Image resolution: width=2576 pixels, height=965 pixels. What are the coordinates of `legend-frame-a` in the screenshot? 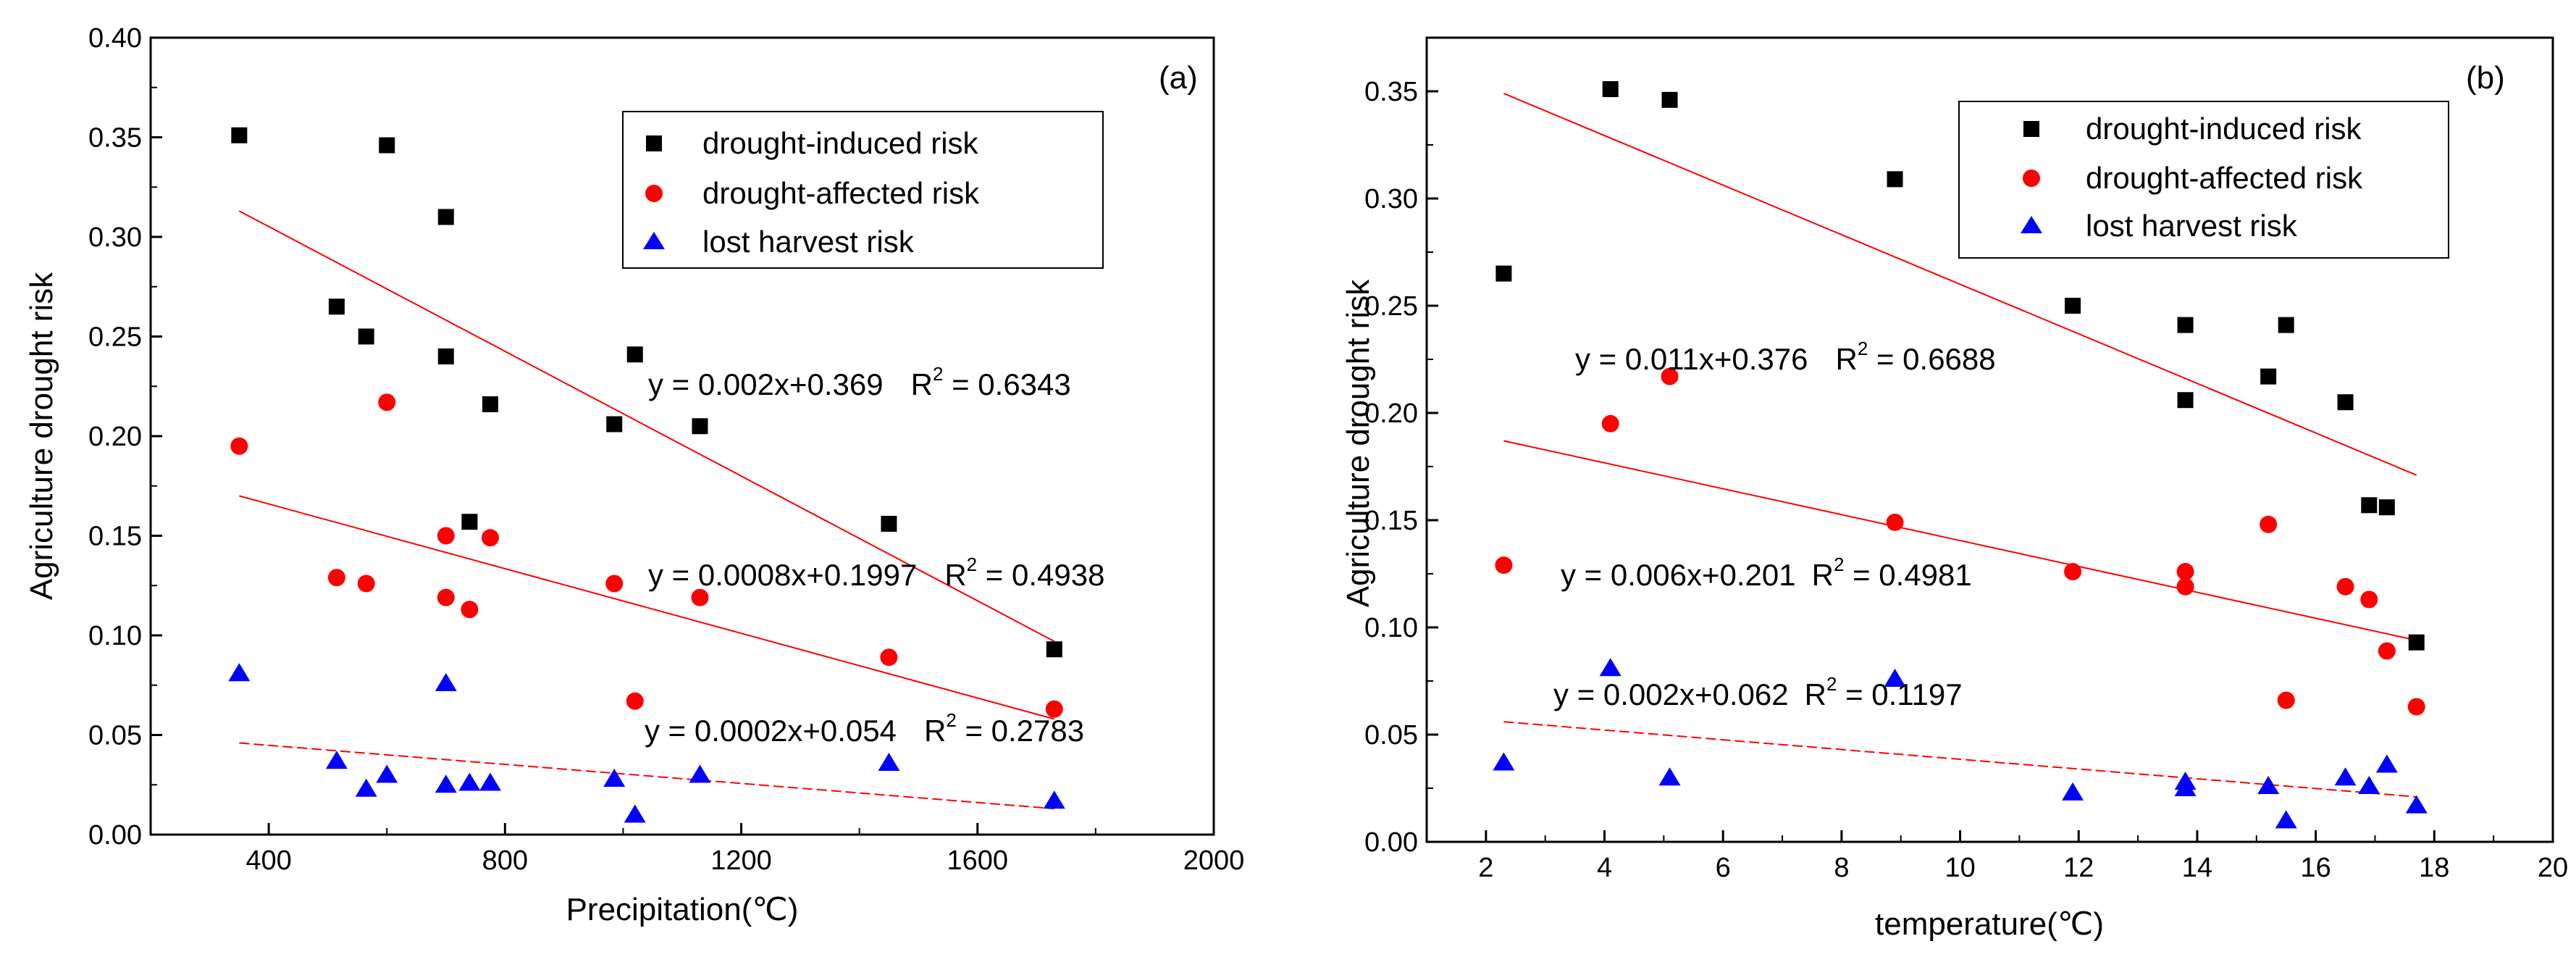 It's located at (863, 190).